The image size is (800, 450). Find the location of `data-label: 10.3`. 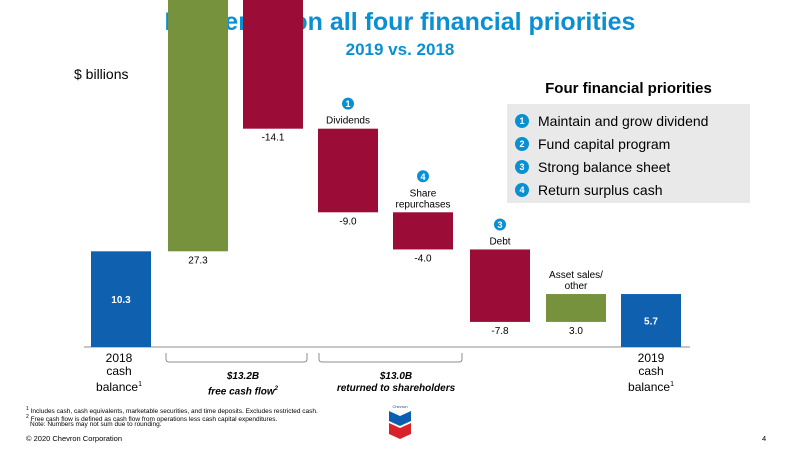

data-label: 10.3 is located at coordinates (121, 300).